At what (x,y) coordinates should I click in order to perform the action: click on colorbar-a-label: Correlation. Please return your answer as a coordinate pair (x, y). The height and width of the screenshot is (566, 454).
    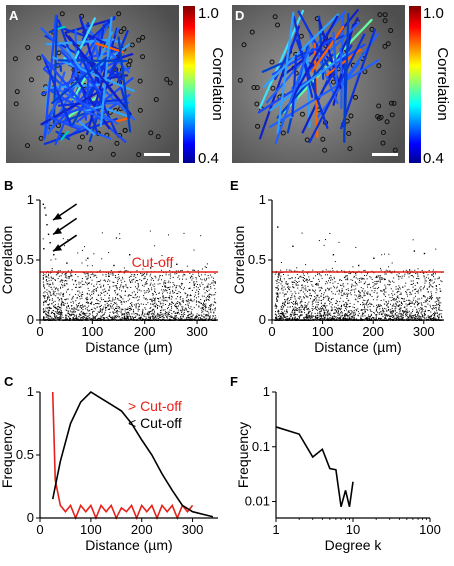
    Looking at the image, I should click on (217, 83).